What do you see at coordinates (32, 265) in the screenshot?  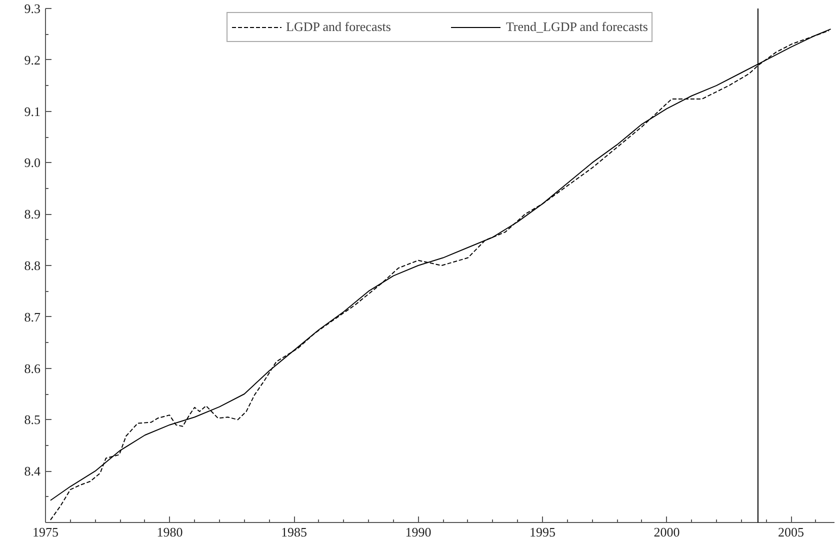 I see `y-tick-label: 8.8` at bounding box center [32, 265].